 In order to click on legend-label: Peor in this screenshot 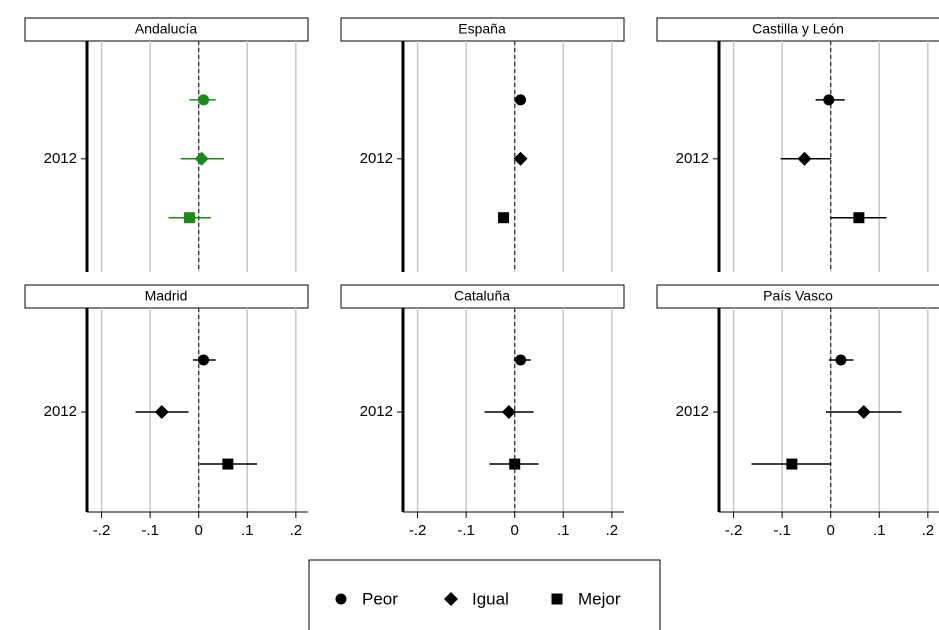, I will do `click(380, 598)`.